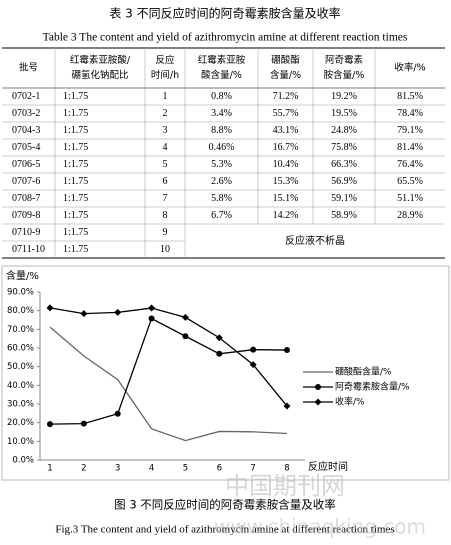  What do you see at coordinates (83, 469) in the screenshot?
I see `x-tick-label: 2` at bounding box center [83, 469].